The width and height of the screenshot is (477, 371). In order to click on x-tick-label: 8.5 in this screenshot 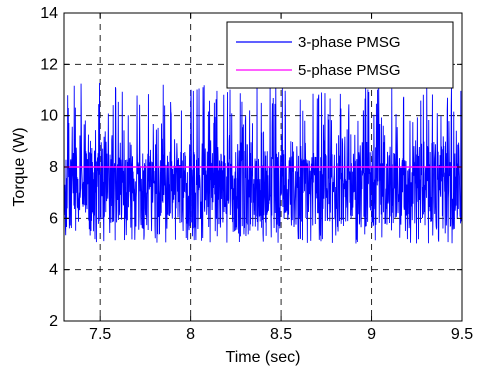, I will do `click(281, 334)`.